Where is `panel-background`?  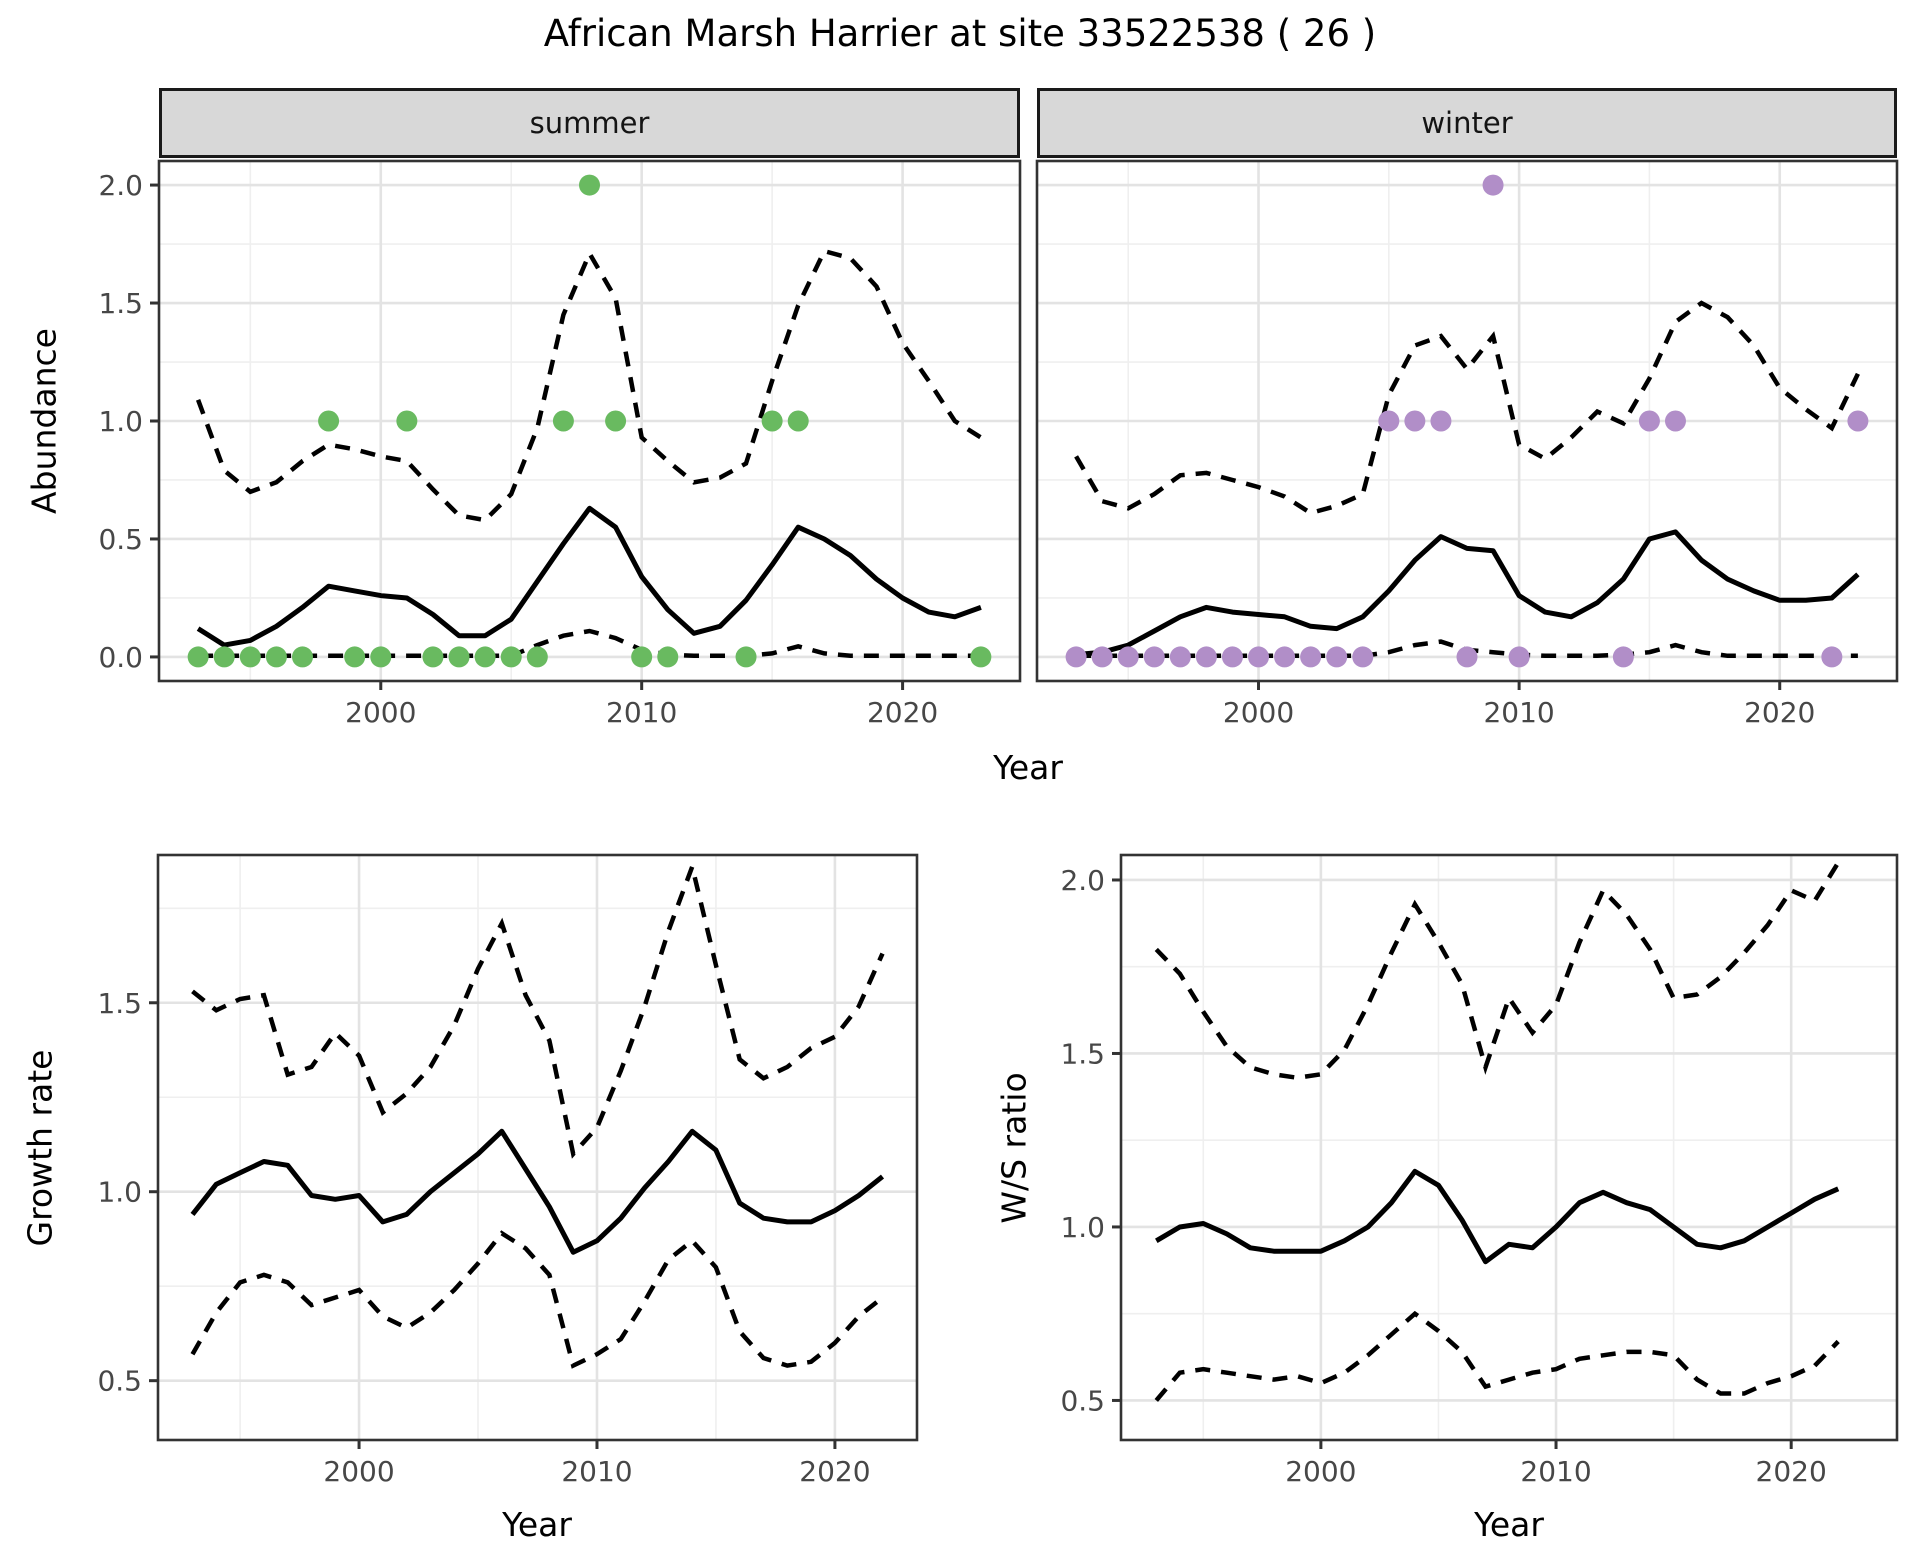 panel-background is located at coordinates (537, 1147).